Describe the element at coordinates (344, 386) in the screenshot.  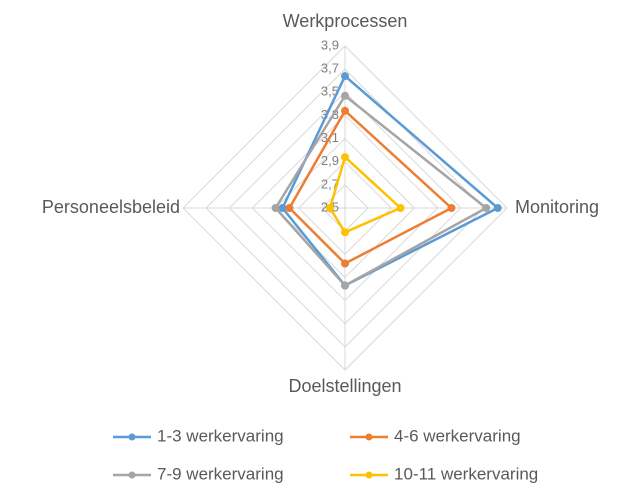
I see `axis-label: Doelstellingen` at that location.